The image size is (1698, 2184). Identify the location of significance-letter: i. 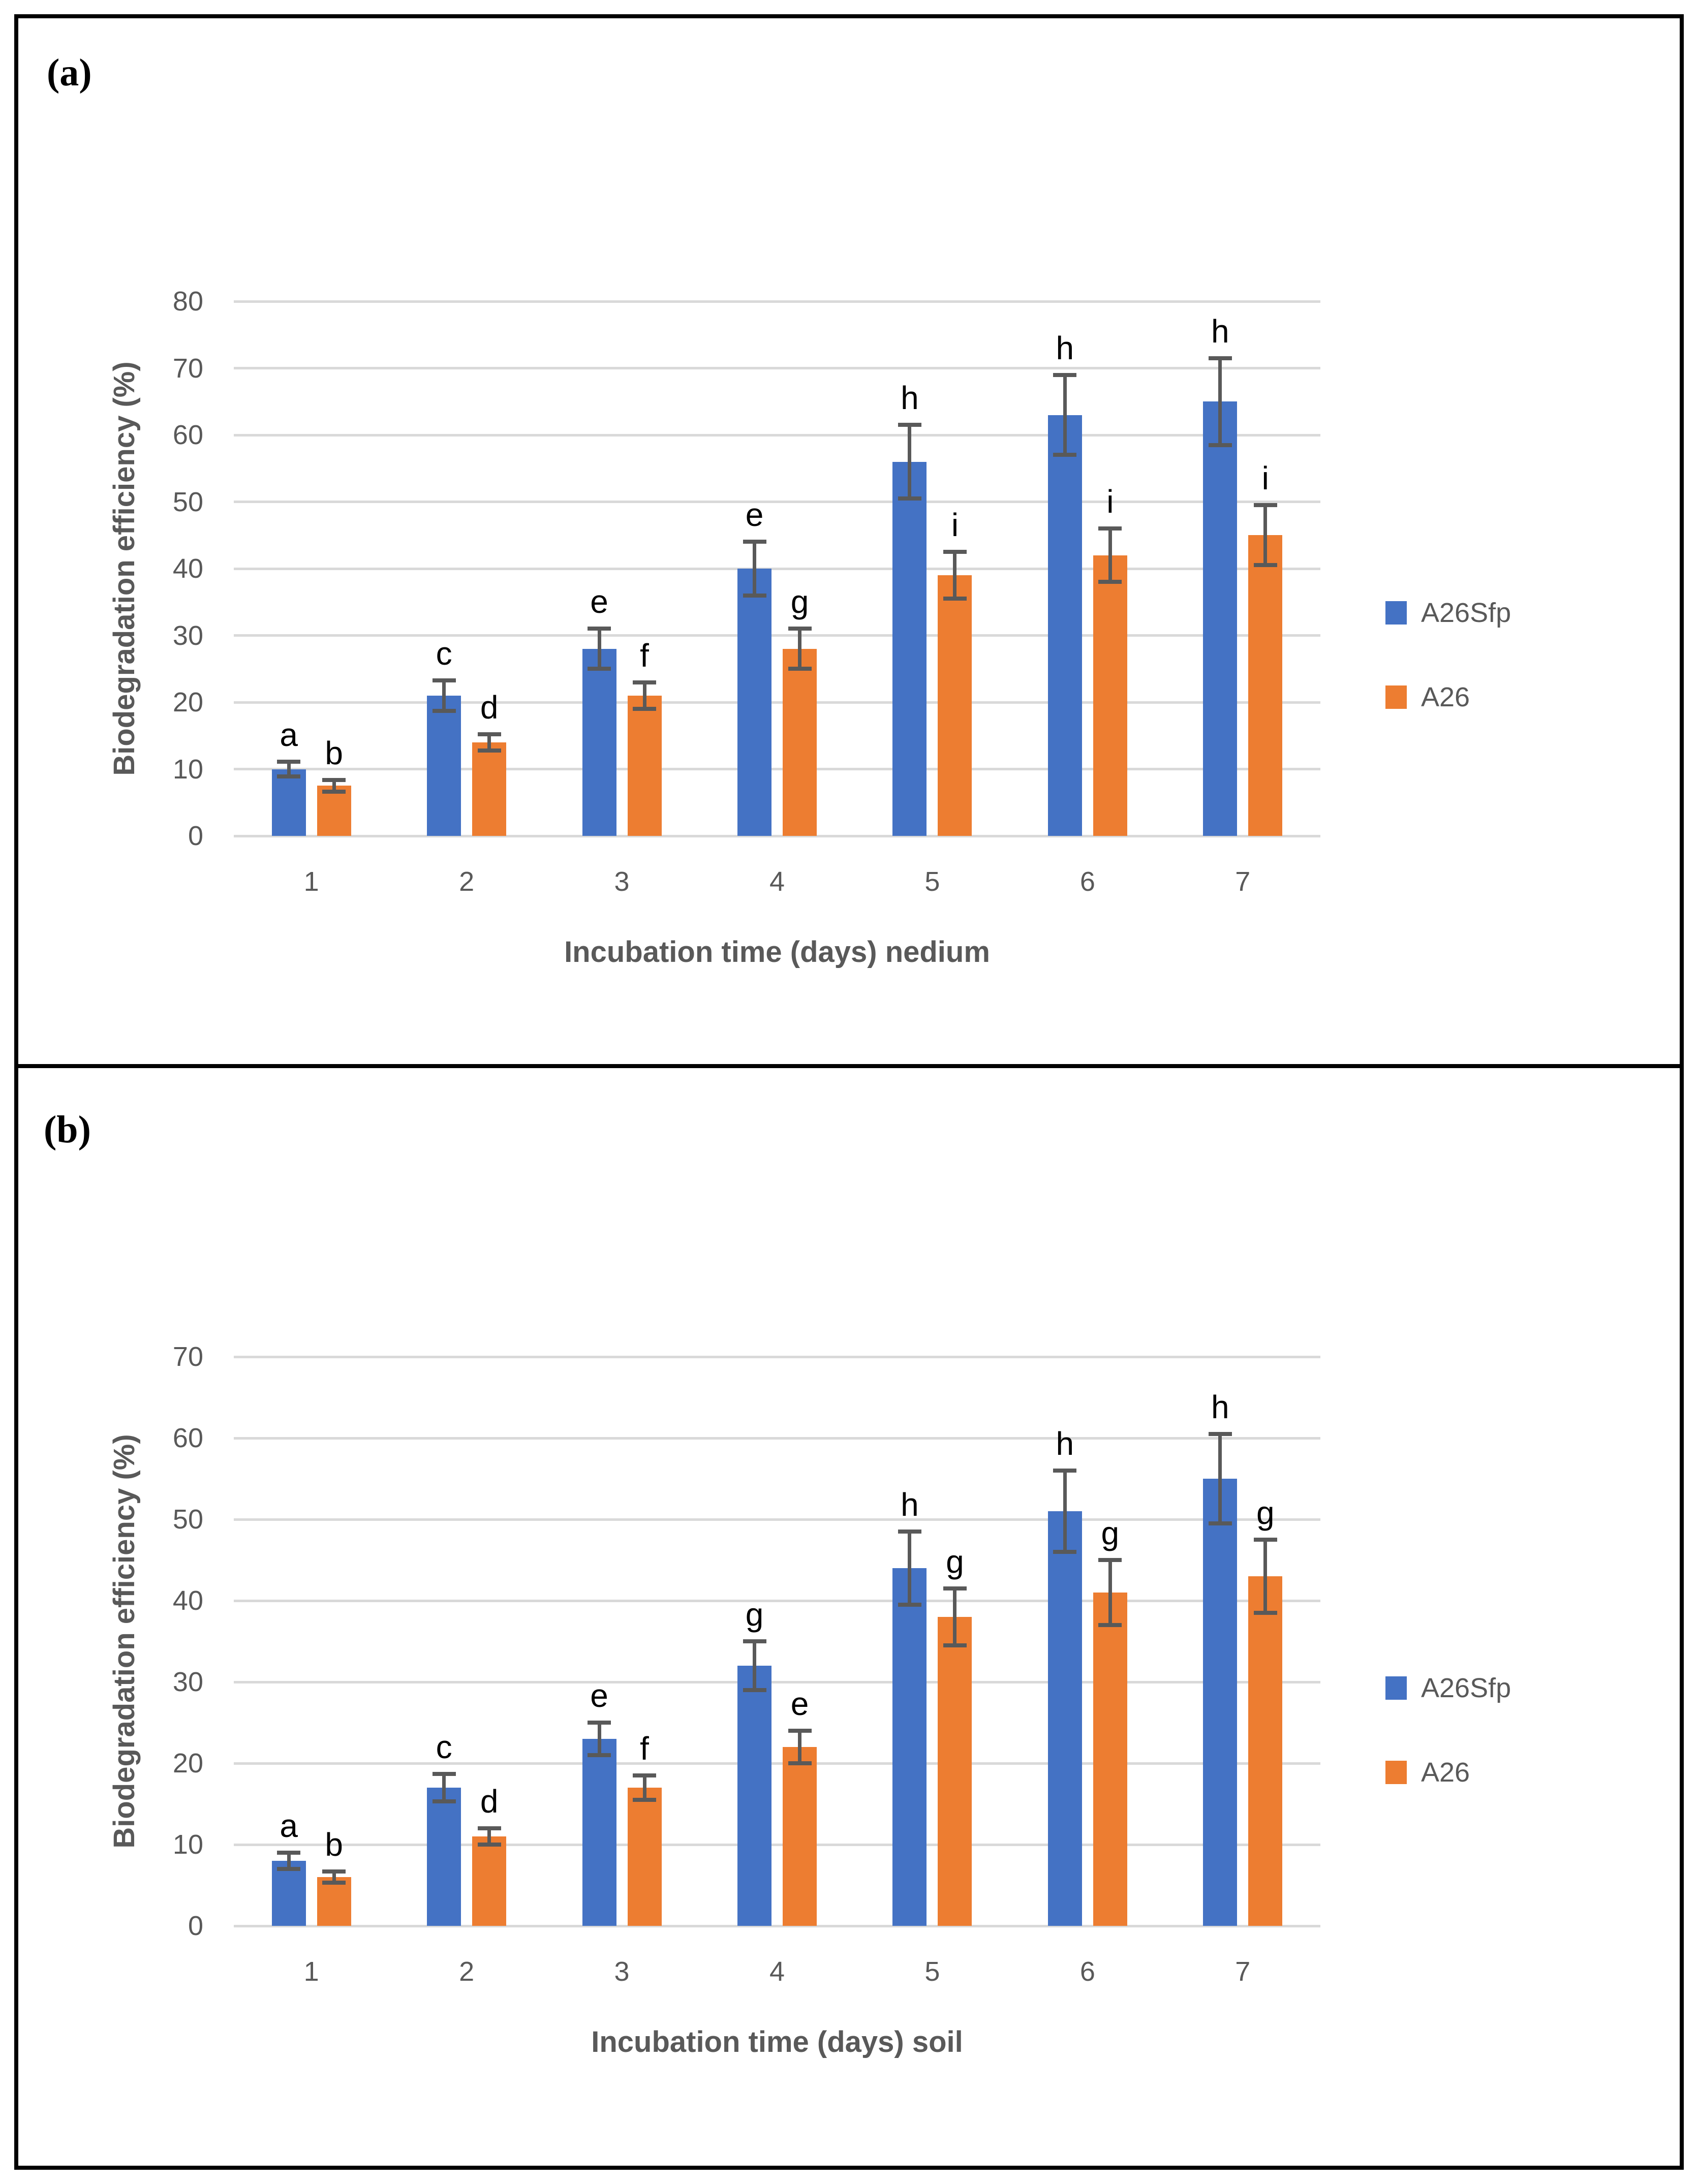
(1110, 501).